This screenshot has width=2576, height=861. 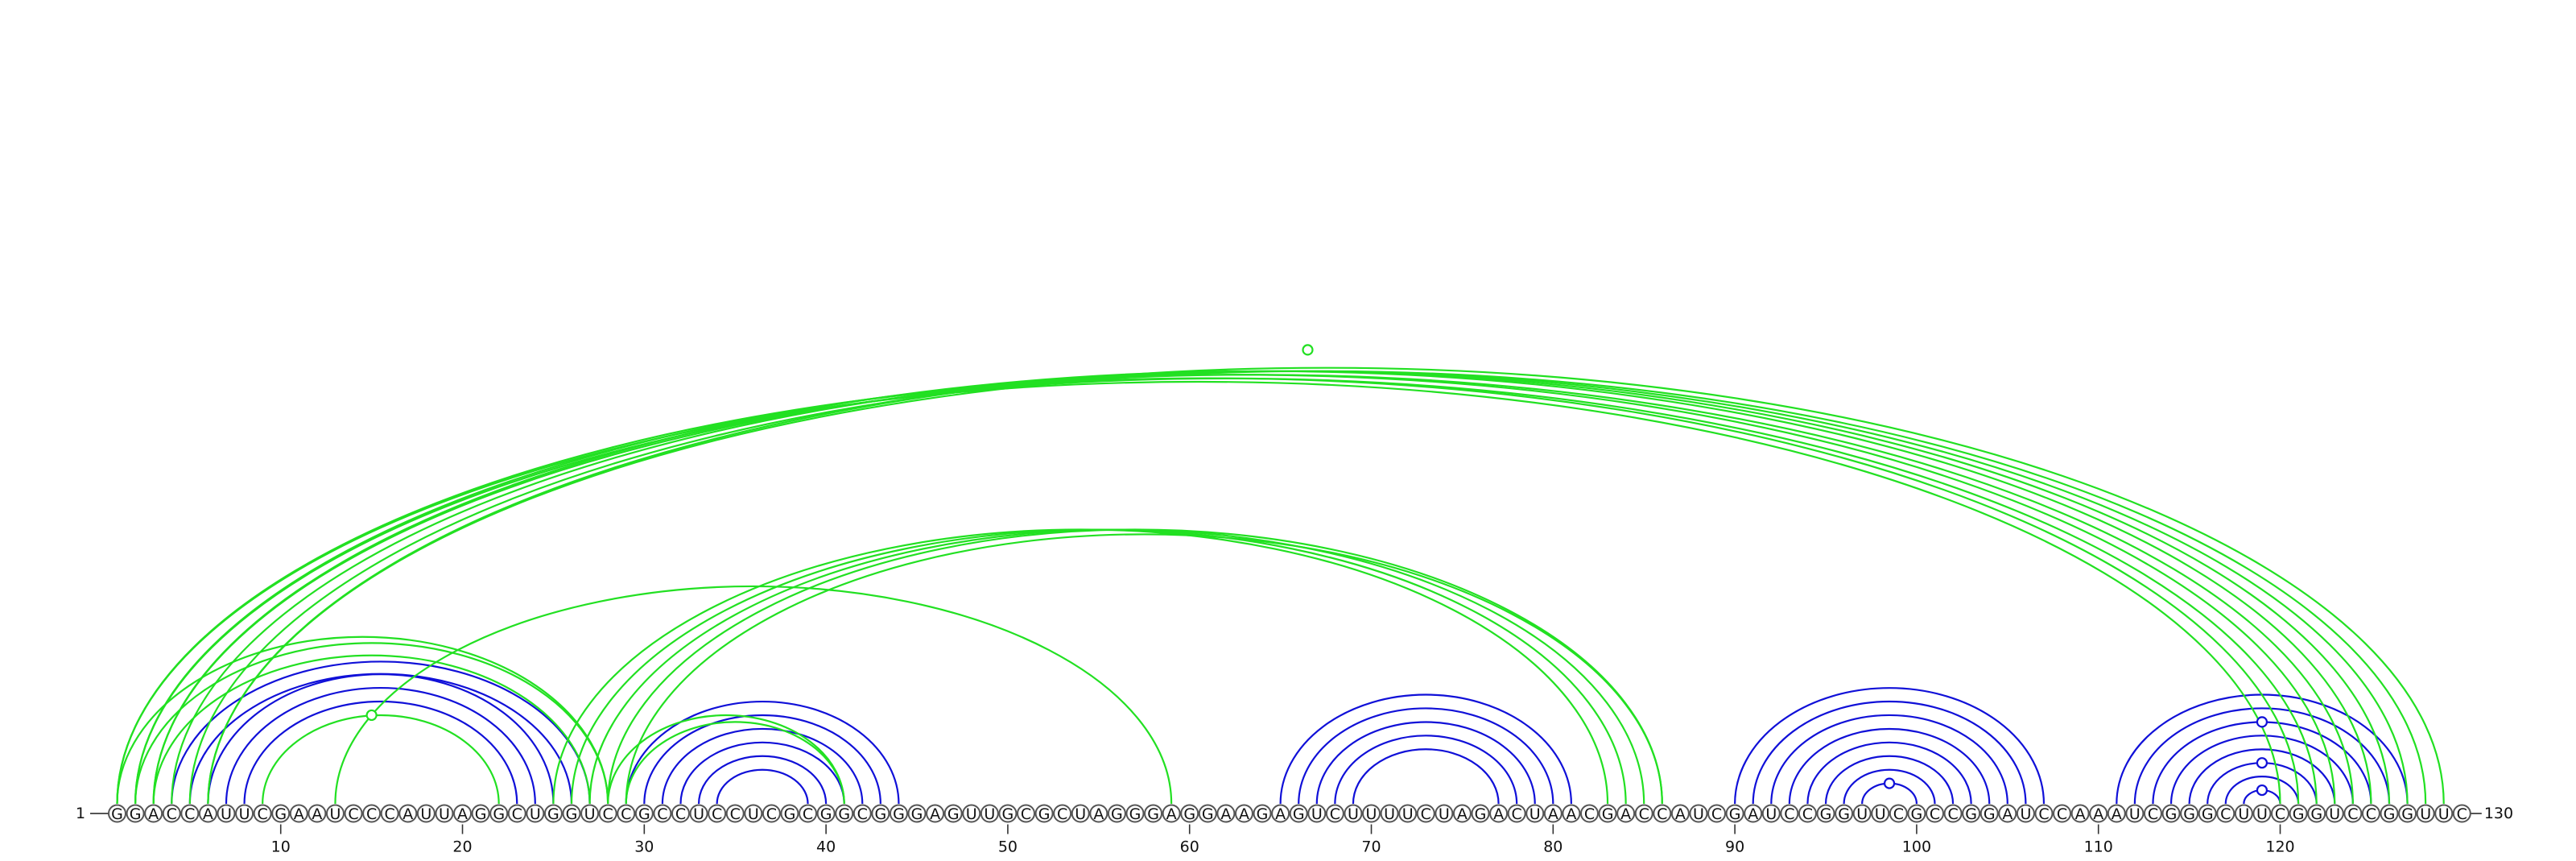 What do you see at coordinates (2262, 763) in the screenshot?
I see `blue-bulge-marker` at bounding box center [2262, 763].